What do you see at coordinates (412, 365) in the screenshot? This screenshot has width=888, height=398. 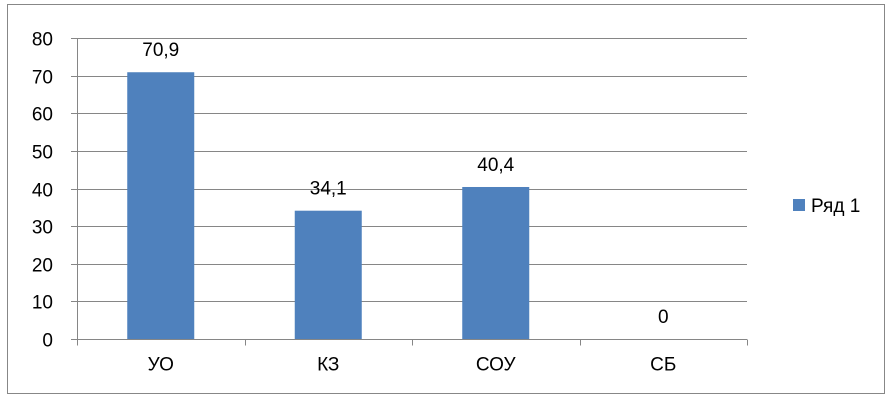 I see `x-tick-labels: УО КЗ СОУ СБ` at bounding box center [412, 365].